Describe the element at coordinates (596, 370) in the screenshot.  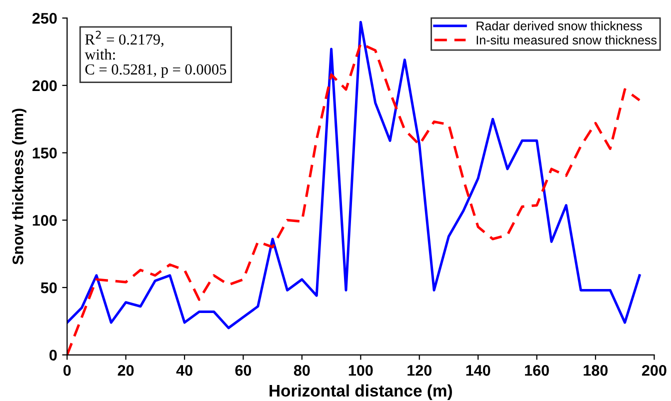
I see `x-tick-label: 180` at that location.